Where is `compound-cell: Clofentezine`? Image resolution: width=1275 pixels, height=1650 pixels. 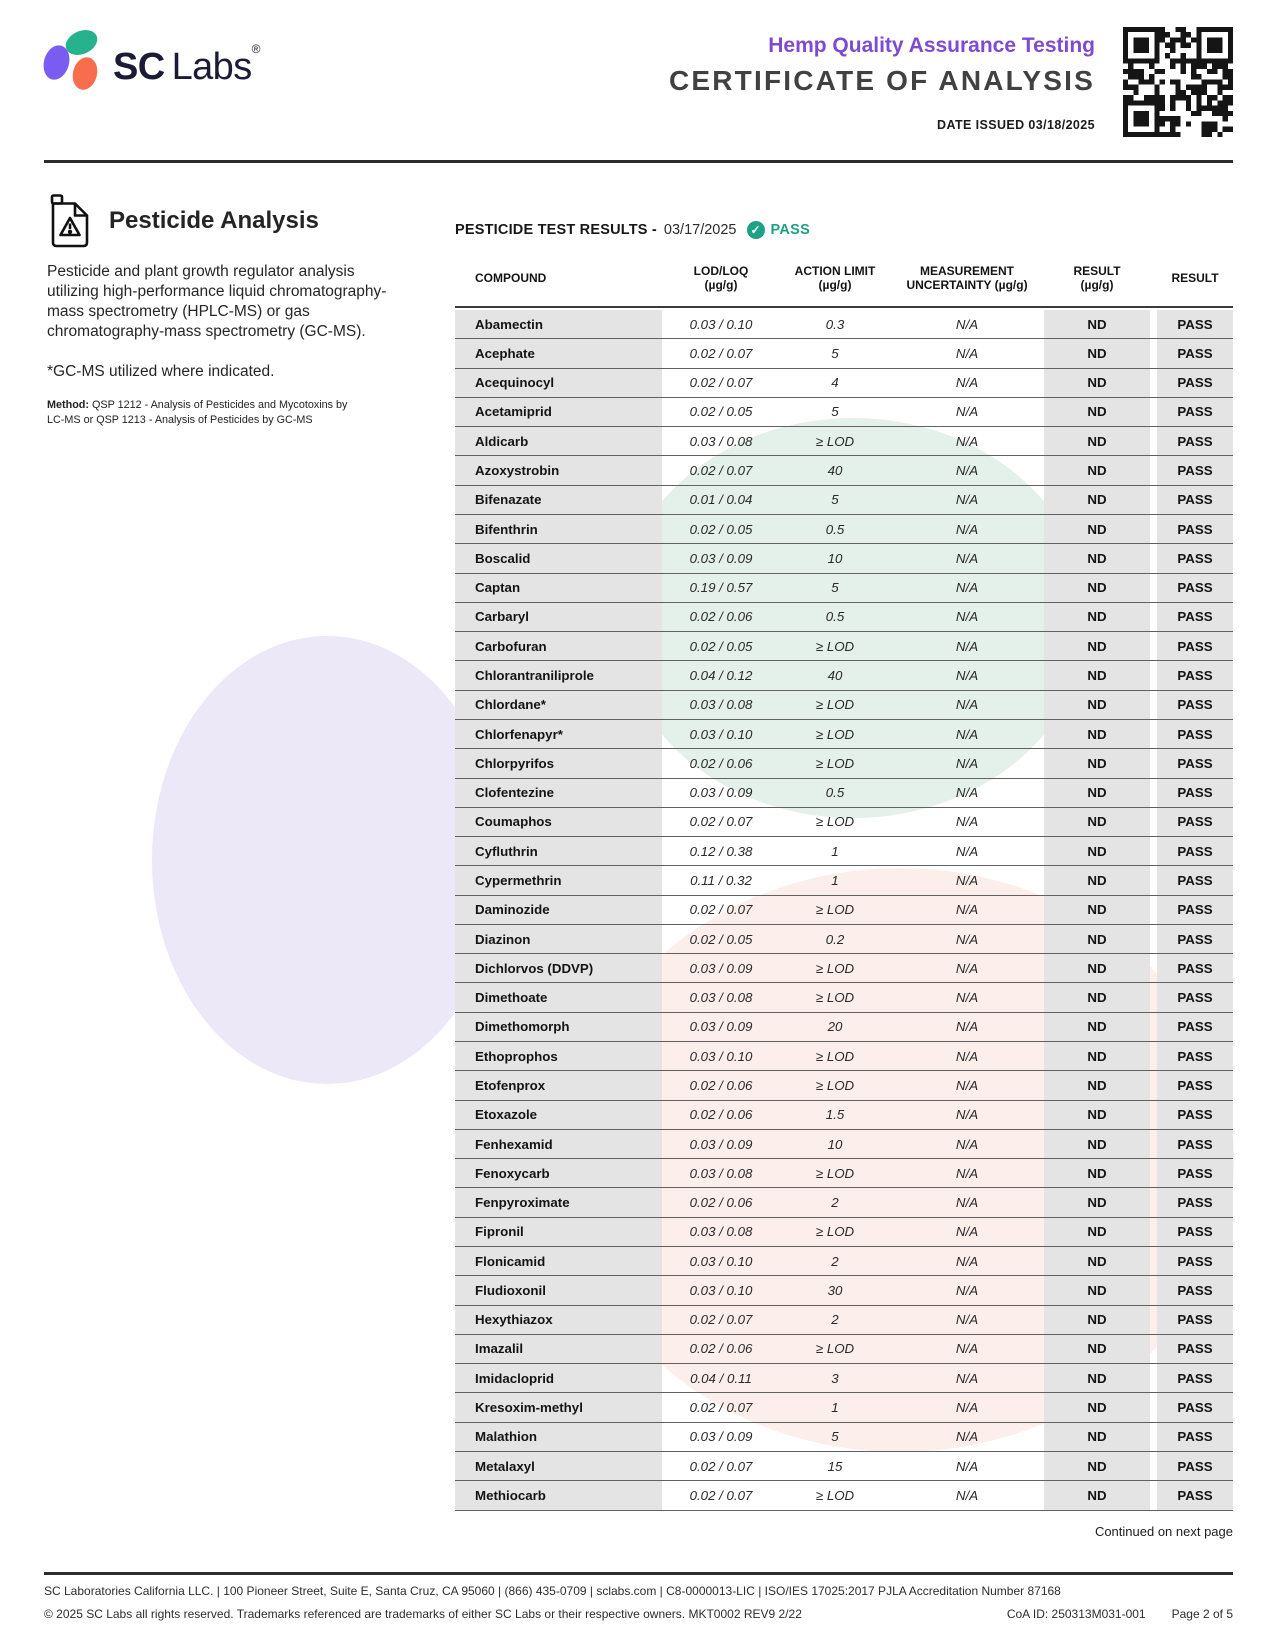
compound-cell: Clofentezine is located at coordinates (558, 792).